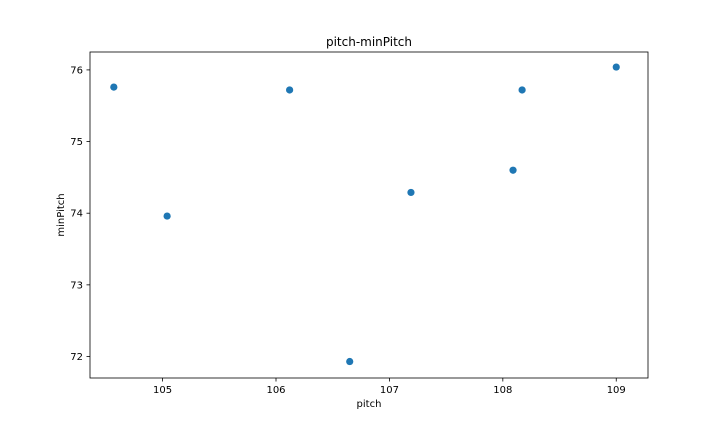 The image size is (720, 432). What do you see at coordinates (76, 142) in the screenshot?
I see `y-tick-label: 75` at bounding box center [76, 142].